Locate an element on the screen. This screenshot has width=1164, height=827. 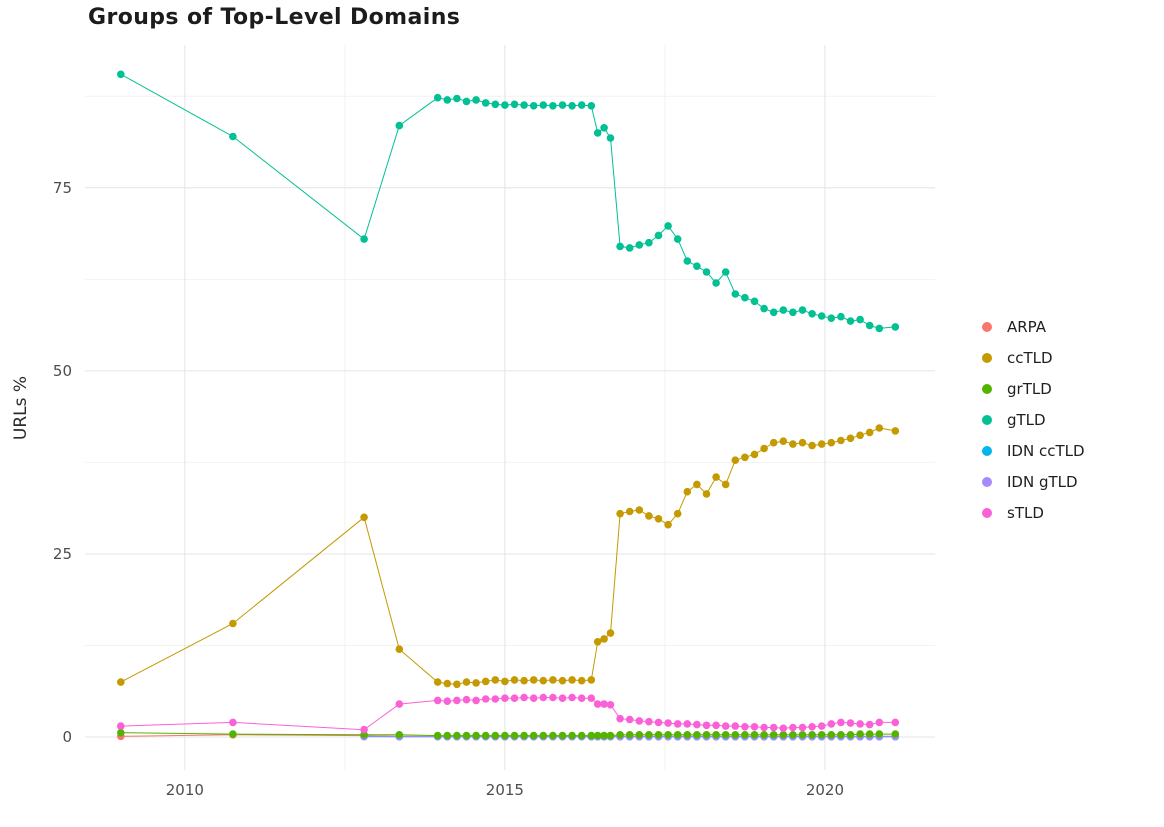
legend-item-idn-cctld: IDN ccTLD is located at coordinates (1031, 450).